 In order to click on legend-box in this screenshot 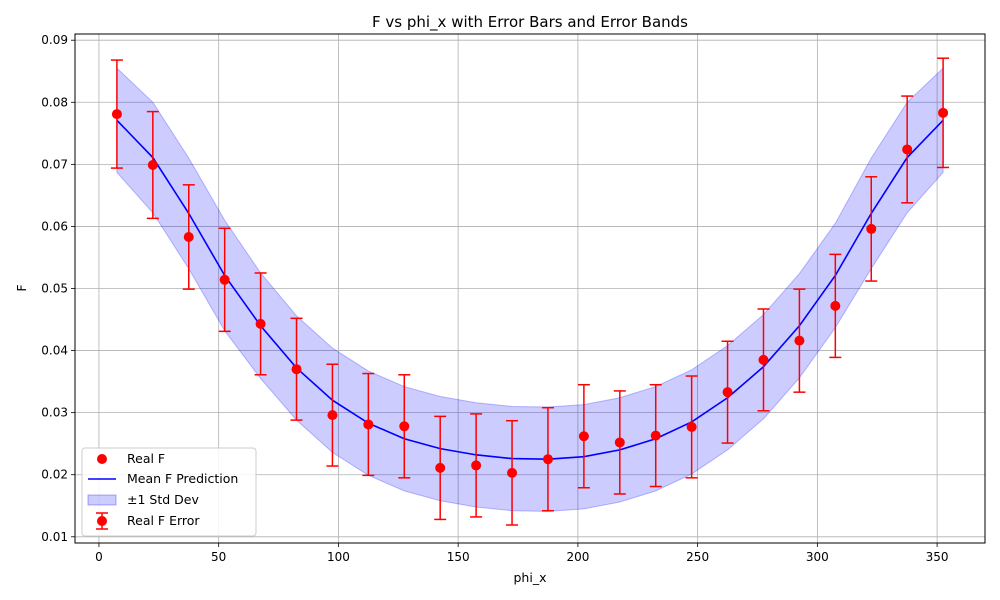, I will do `click(169, 492)`.